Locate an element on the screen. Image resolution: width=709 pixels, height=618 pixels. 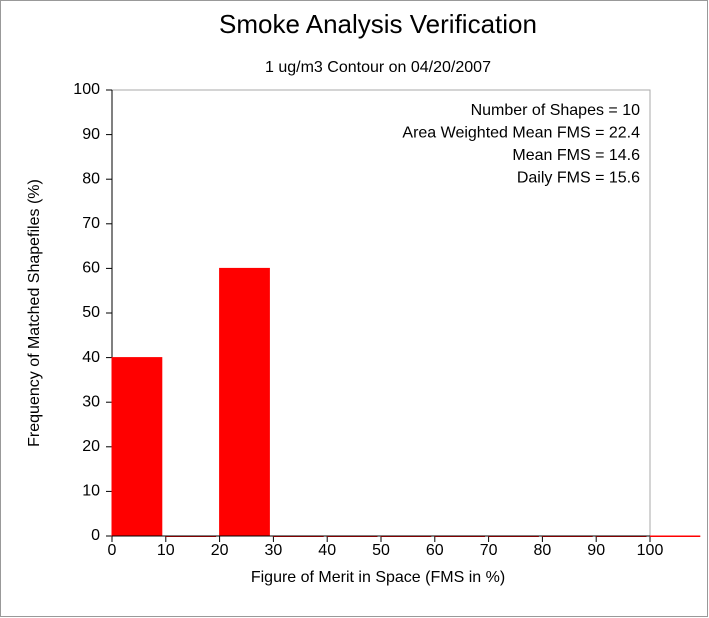
x-tick-label: 20 is located at coordinates (220, 550).